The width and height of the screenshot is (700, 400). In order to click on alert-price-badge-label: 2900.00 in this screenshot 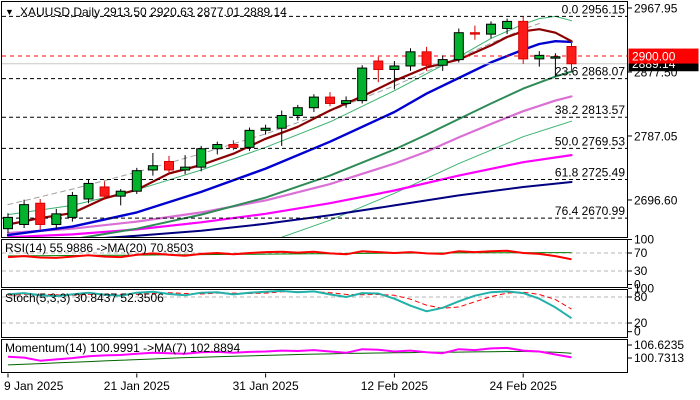, I will do `click(654, 57)`.